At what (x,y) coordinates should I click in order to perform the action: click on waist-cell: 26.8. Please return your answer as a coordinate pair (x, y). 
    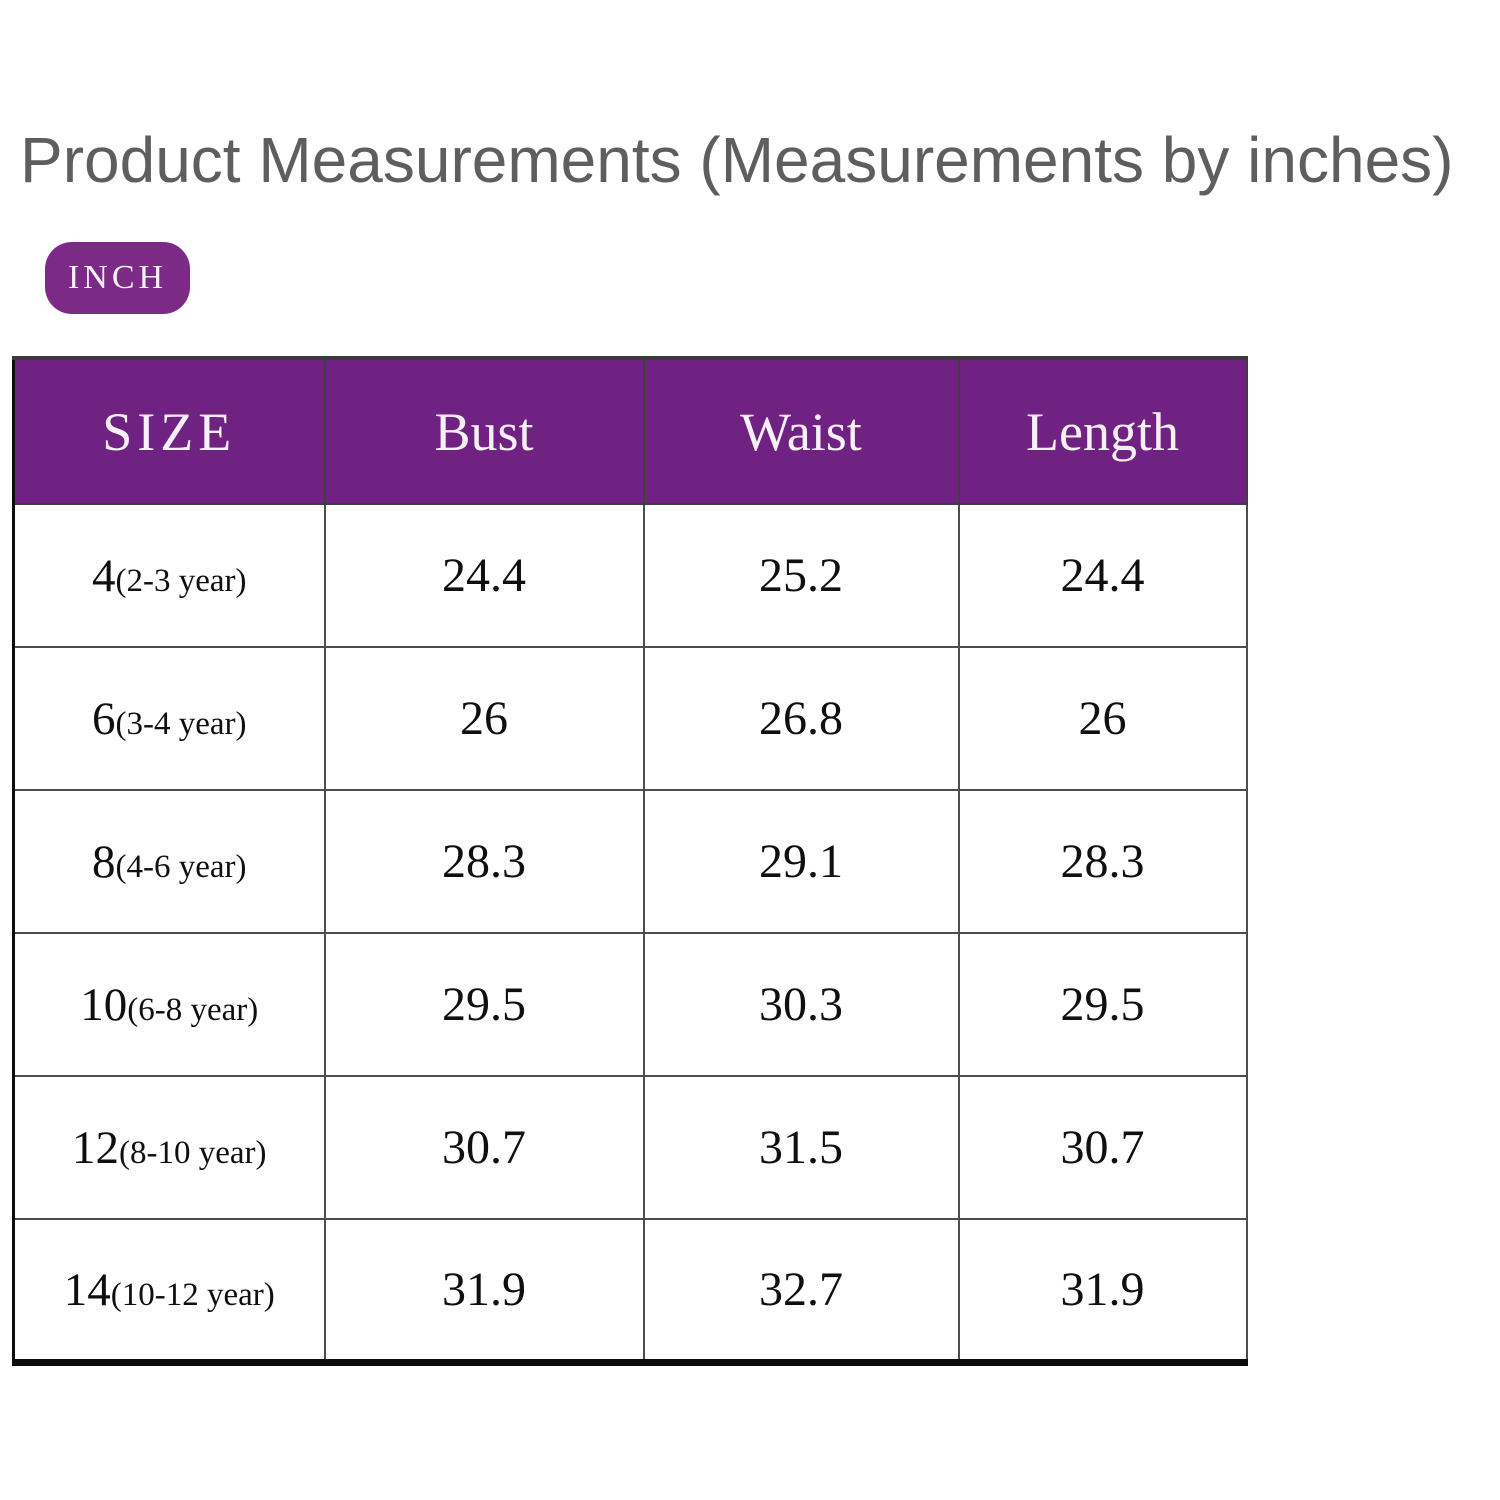
    Looking at the image, I should click on (801, 718).